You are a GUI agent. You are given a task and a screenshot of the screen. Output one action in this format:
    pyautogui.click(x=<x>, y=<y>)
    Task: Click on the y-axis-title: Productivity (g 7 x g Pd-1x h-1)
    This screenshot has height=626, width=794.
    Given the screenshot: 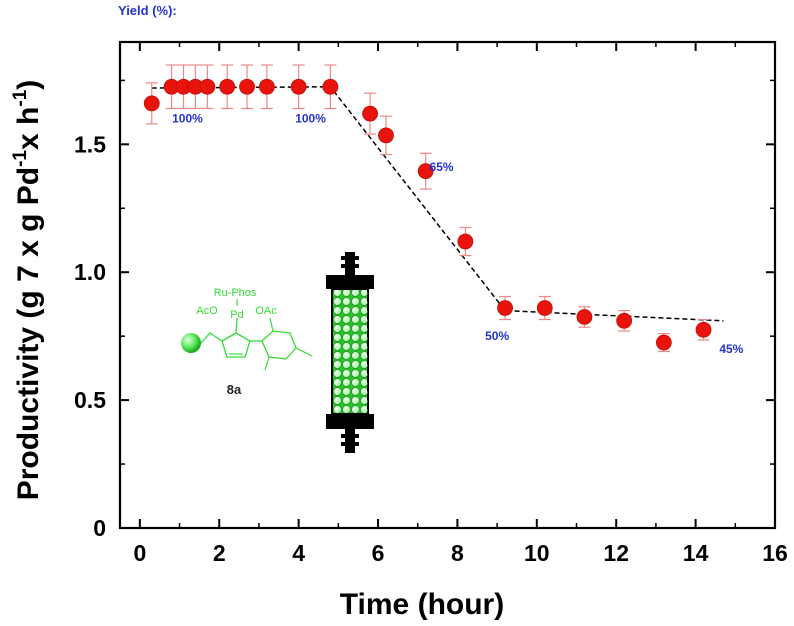 What is the action you would take?
    pyautogui.click(x=27, y=290)
    